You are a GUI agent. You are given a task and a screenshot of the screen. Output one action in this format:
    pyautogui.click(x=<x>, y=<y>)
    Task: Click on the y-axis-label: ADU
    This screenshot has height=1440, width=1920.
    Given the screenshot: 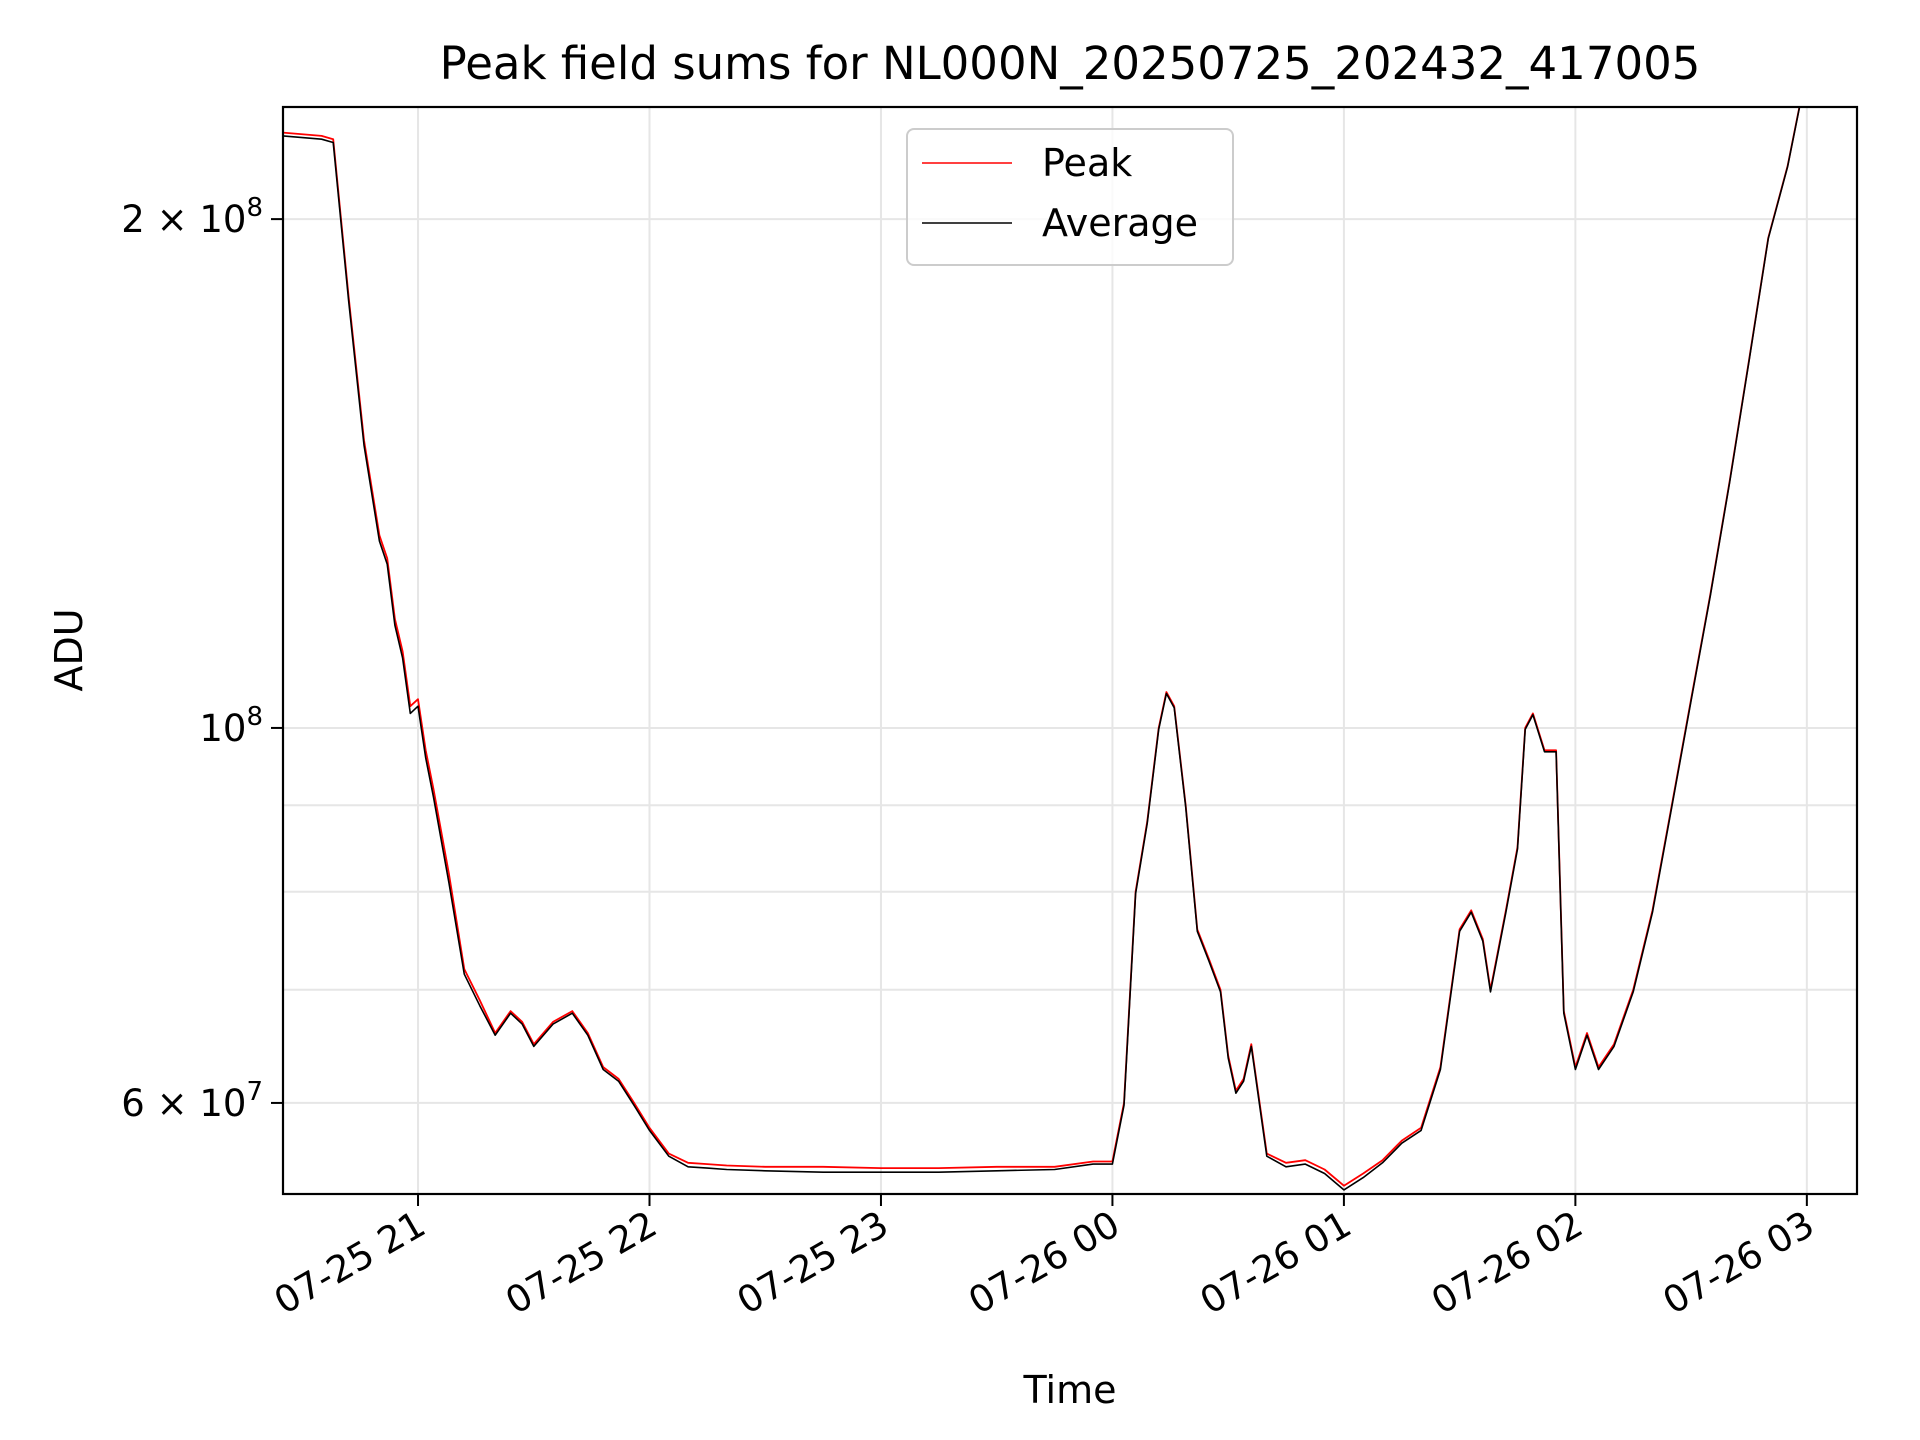 What is the action you would take?
    pyautogui.click(x=69, y=649)
    